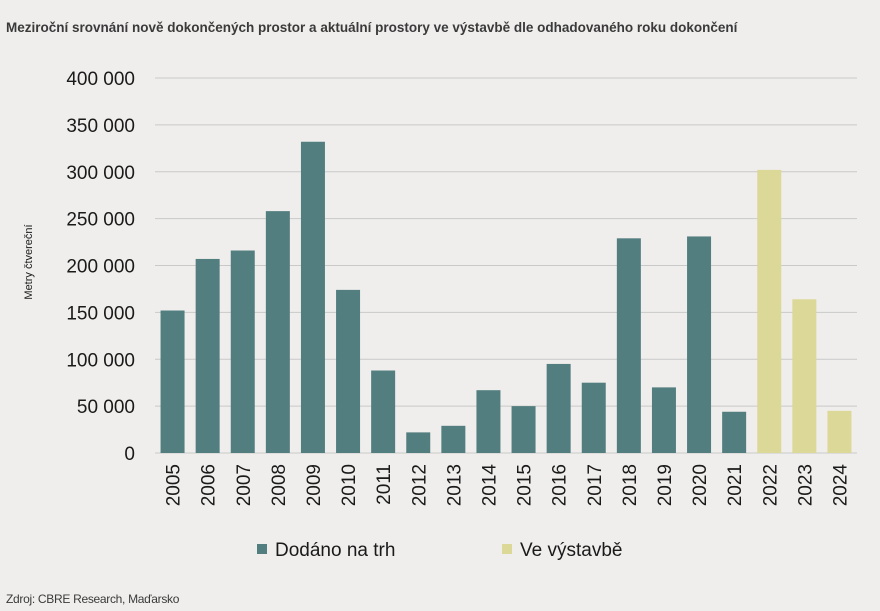 Image resolution: width=880 pixels, height=611 pixels. Describe the element at coordinates (558, 408) in the screenshot. I see `bar-2016` at that location.